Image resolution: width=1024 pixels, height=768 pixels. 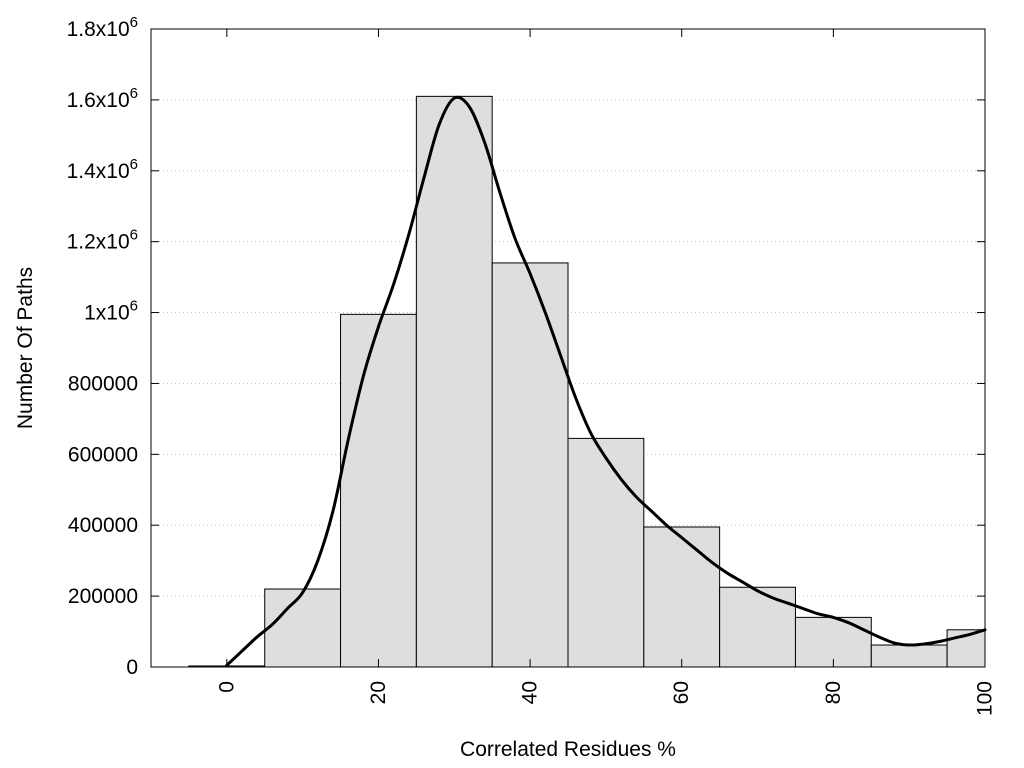 What do you see at coordinates (103, 454) in the screenshot?
I see `y-tick-label-3: 600000` at bounding box center [103, 454].